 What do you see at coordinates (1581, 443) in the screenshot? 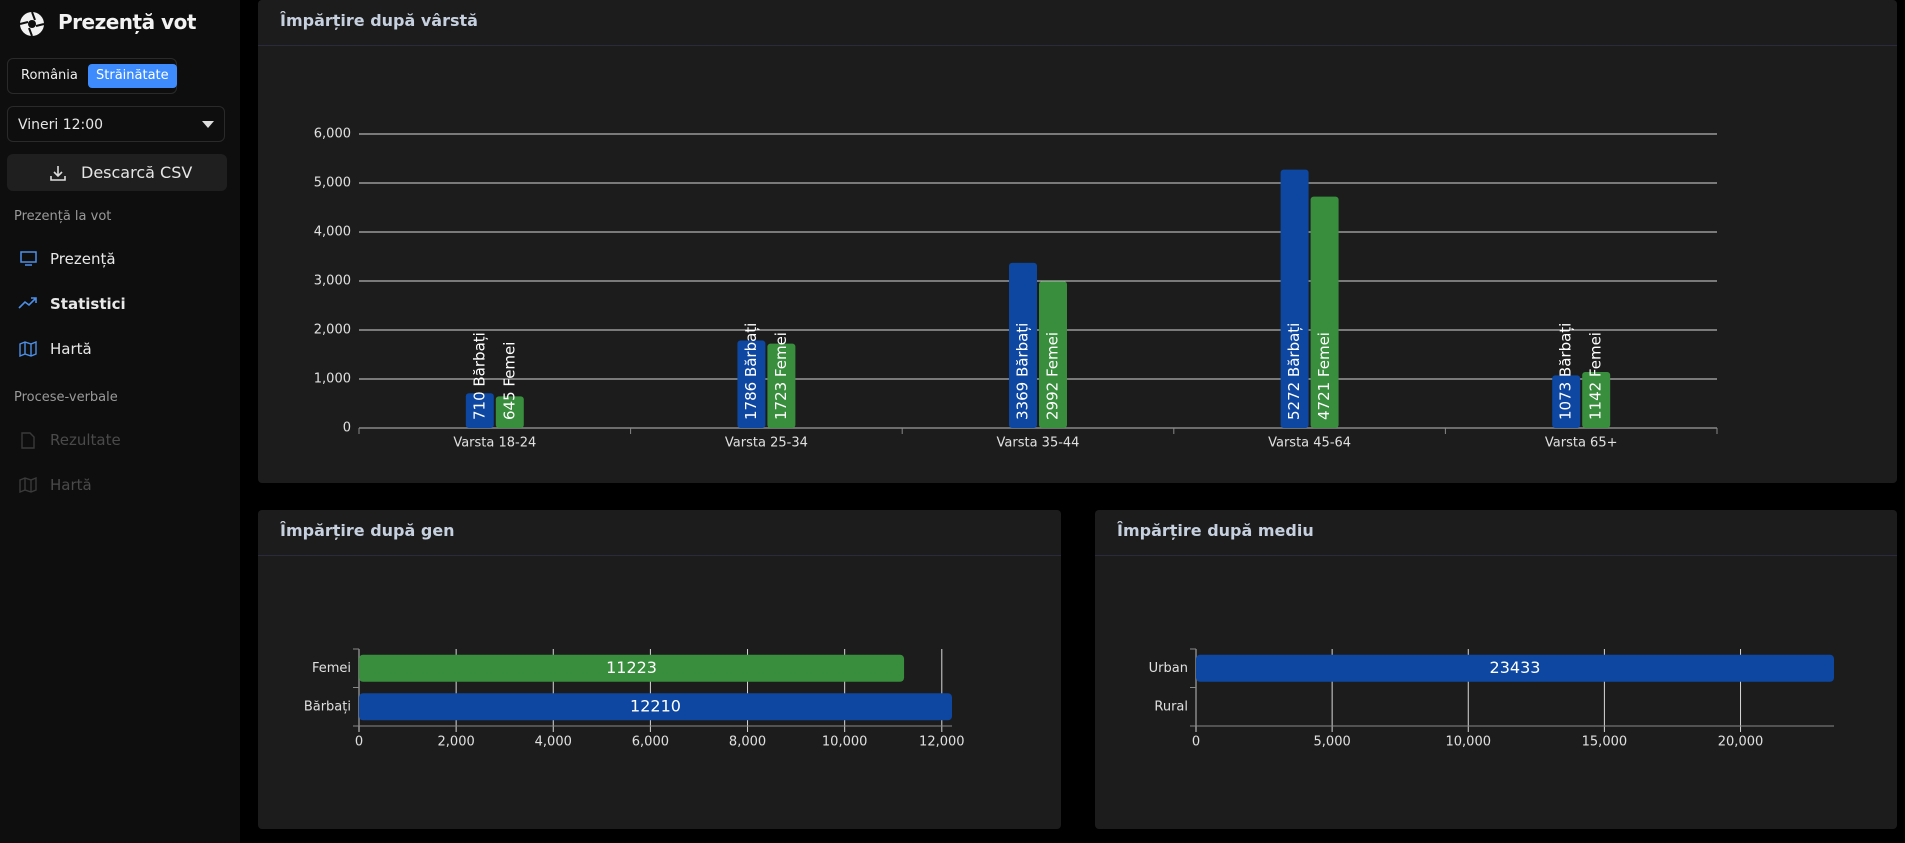
I see `x-tick-label: Varsta 65+` at bounding box center [1581, 443].